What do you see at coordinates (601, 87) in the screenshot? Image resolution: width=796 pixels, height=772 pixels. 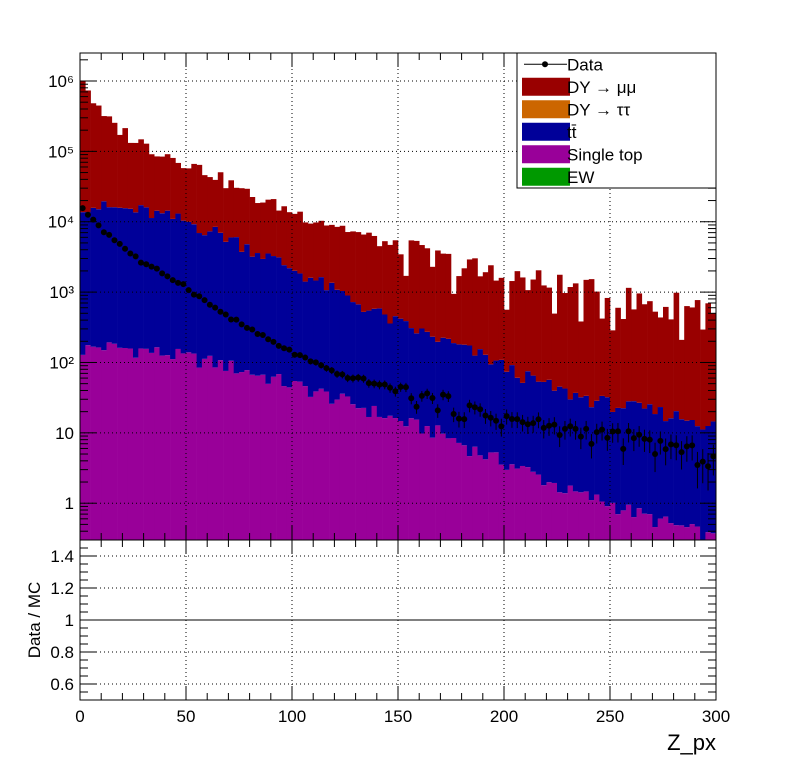 I see `legend-label: DY → μμ` at bounding box center [601, 87].